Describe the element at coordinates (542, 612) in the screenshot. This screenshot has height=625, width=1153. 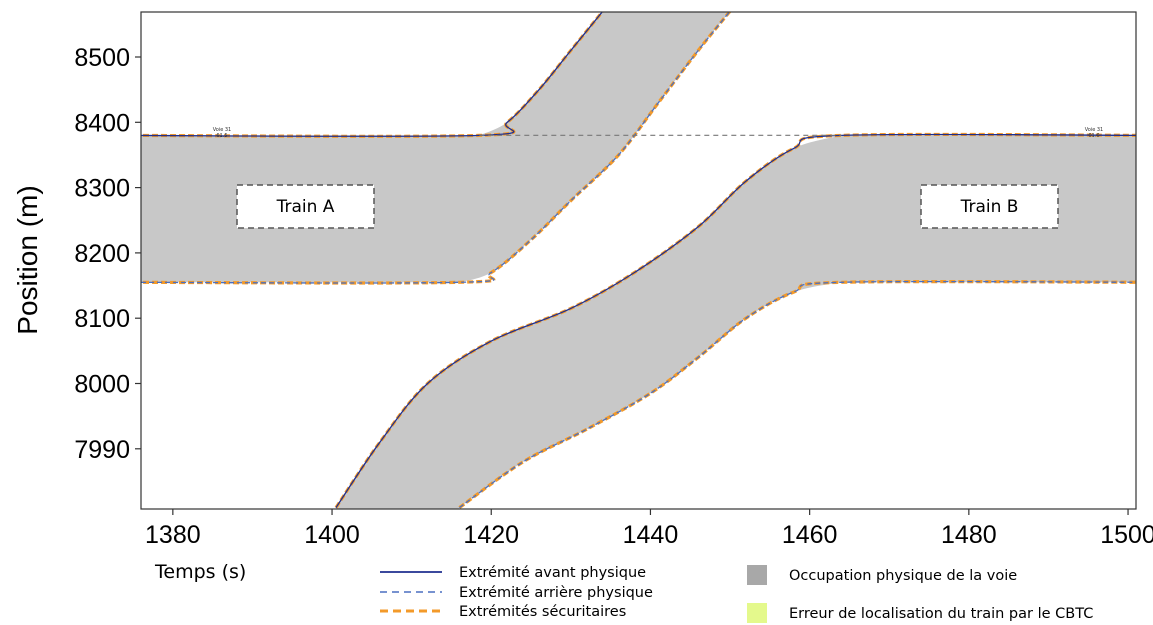
I see `legend-label-securitaire: Extrémités sécuritaires` at that location.